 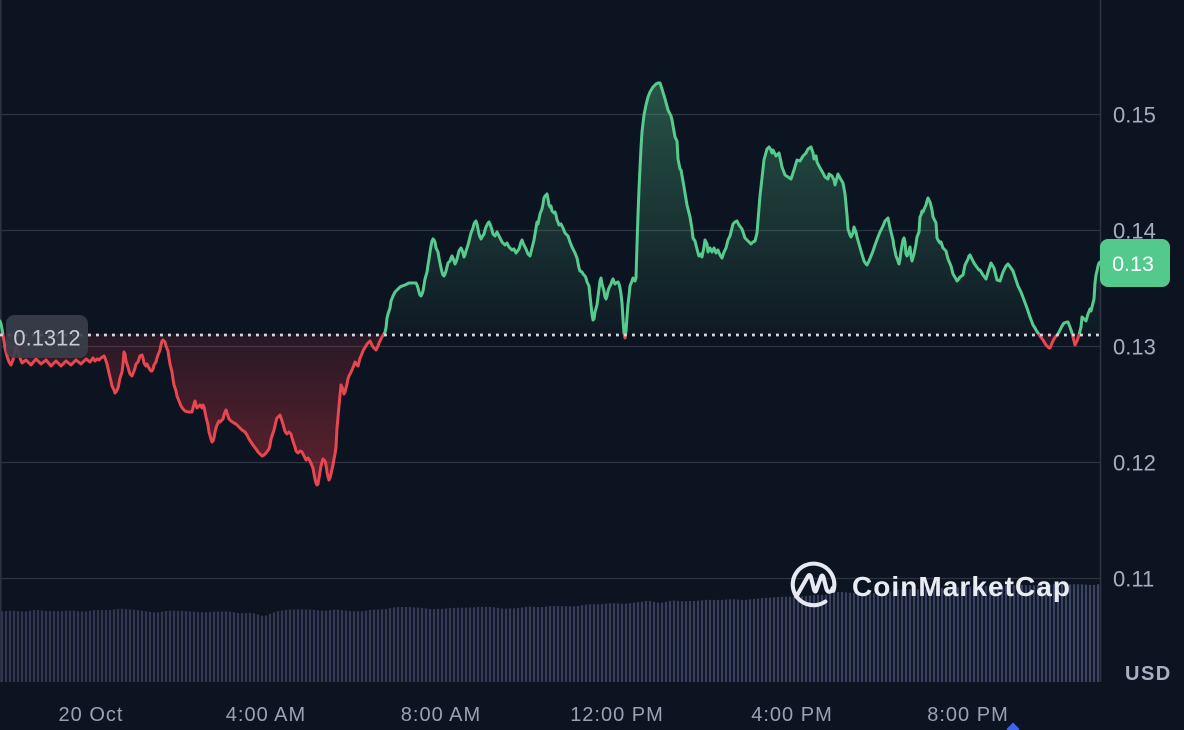 What do you see at coordinates (91, 715) in the screenshot?
I see `svg-text: 20 Oct` at bounding box center [91, 715].